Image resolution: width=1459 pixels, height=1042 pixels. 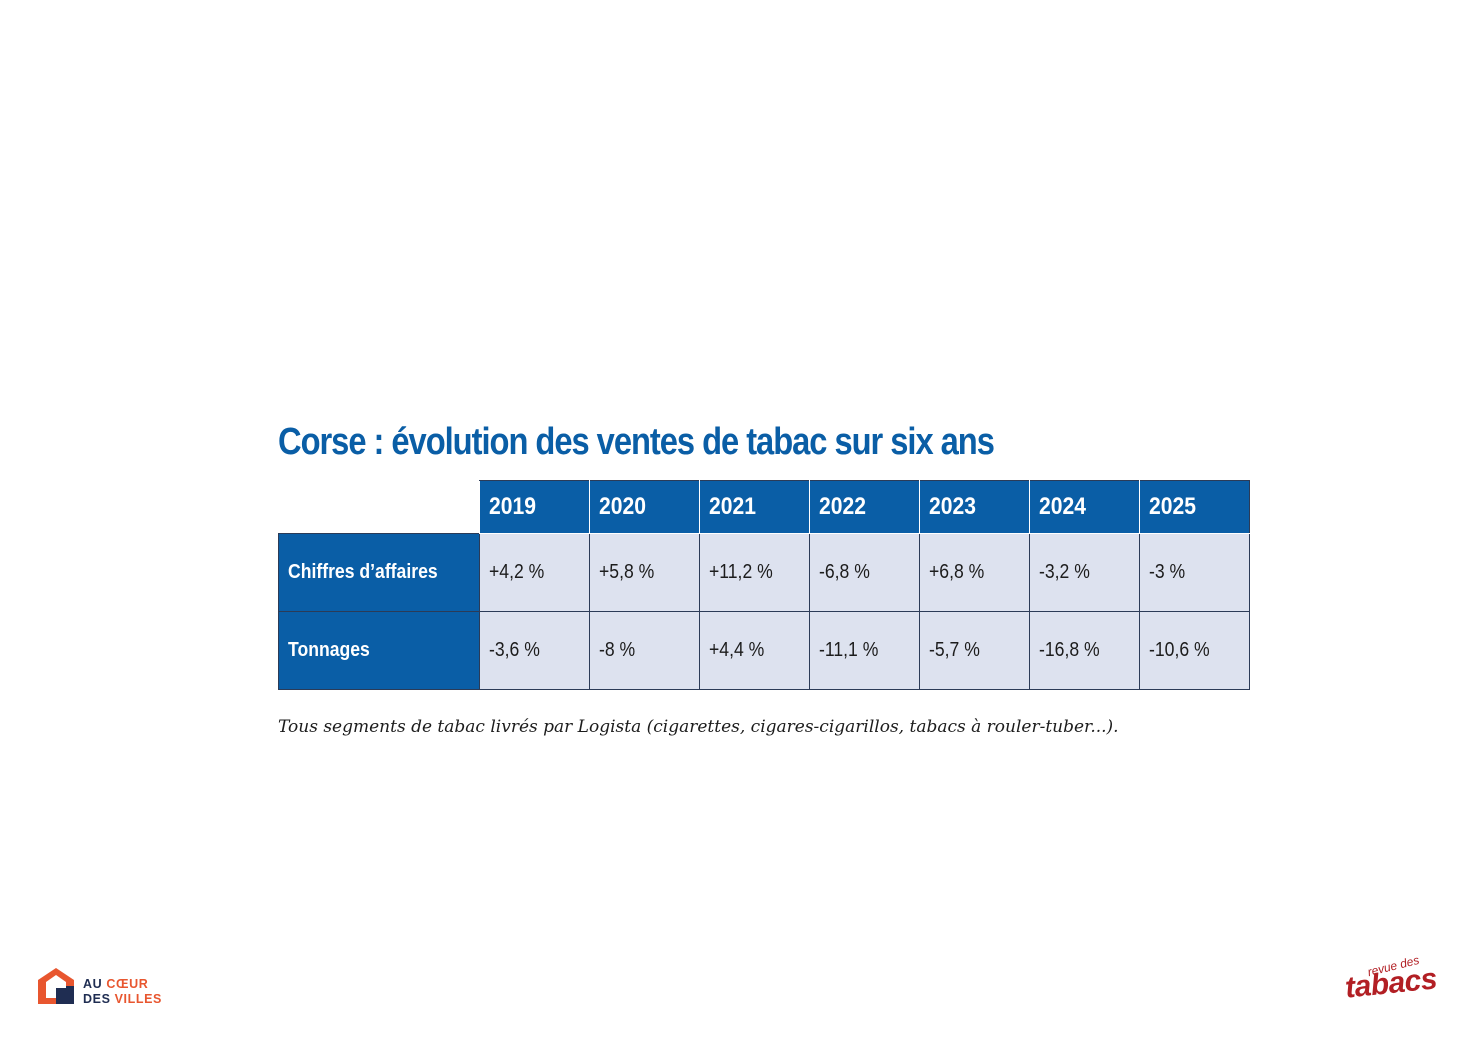 I want to click on table-header-row: 2019 2020 2021 2022 2023 2024 2025, so click(x=764, y=507).